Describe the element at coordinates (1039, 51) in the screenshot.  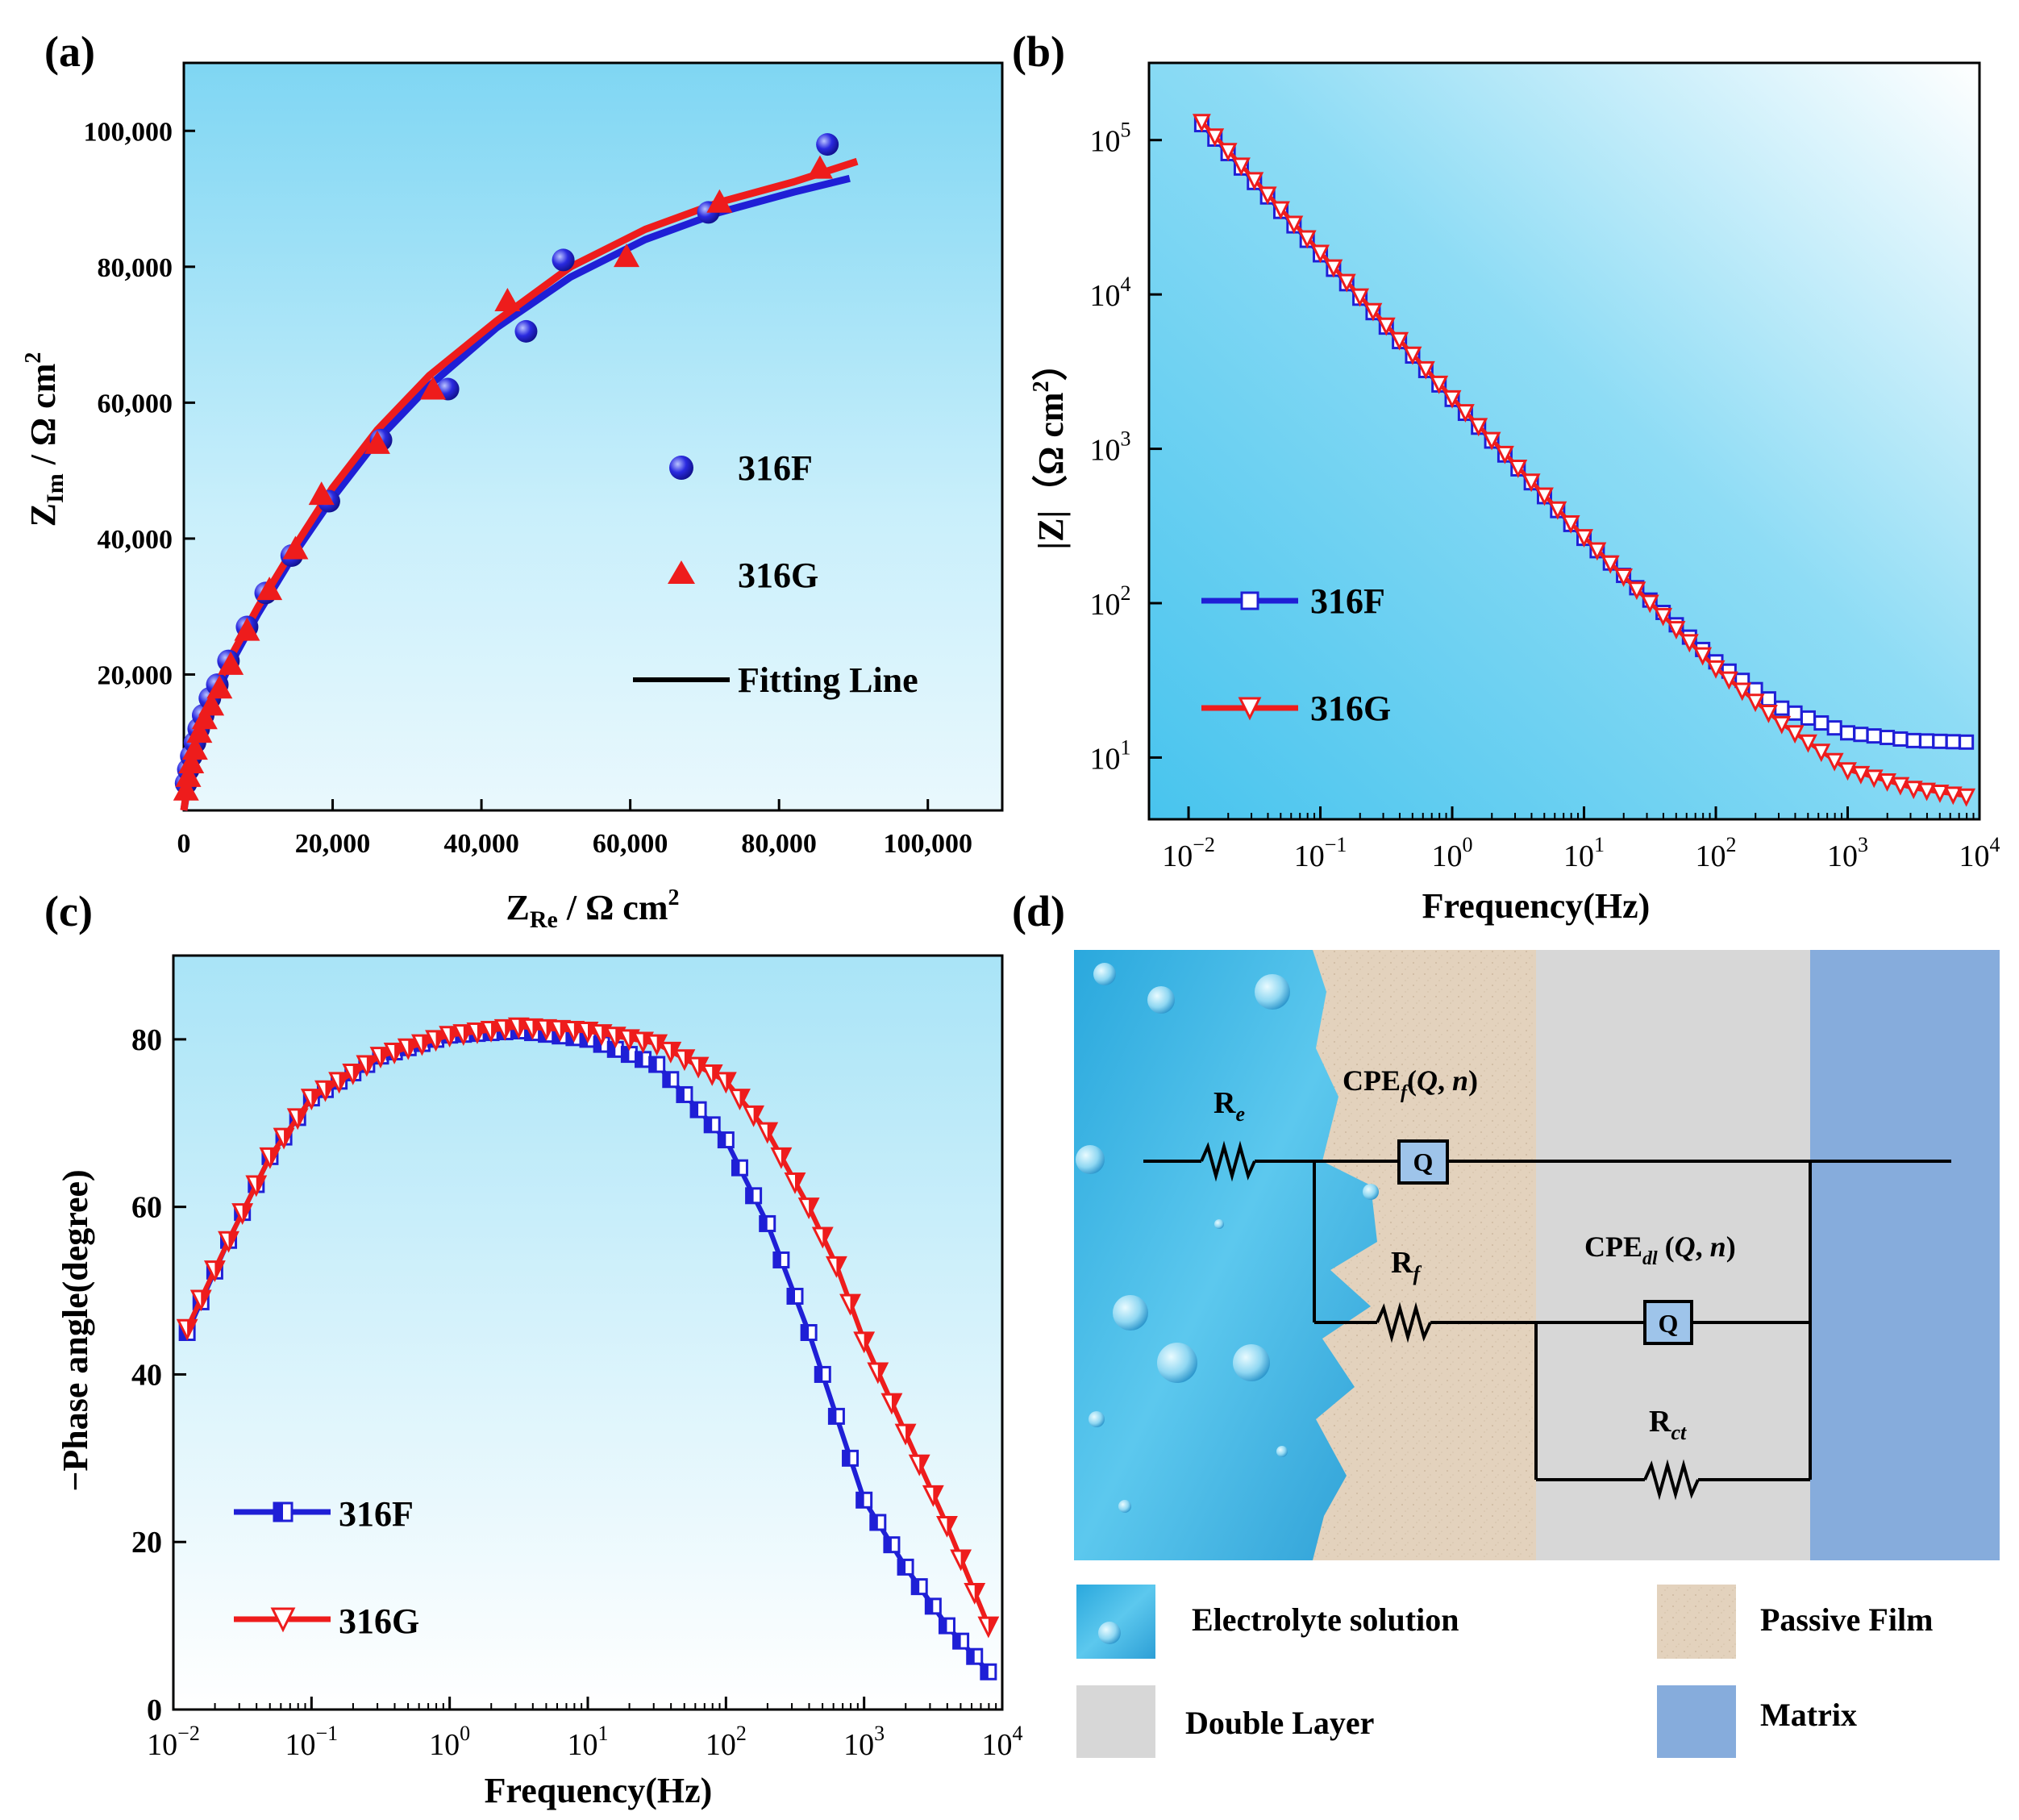
I see `panel-label-b: (b)` at that location.